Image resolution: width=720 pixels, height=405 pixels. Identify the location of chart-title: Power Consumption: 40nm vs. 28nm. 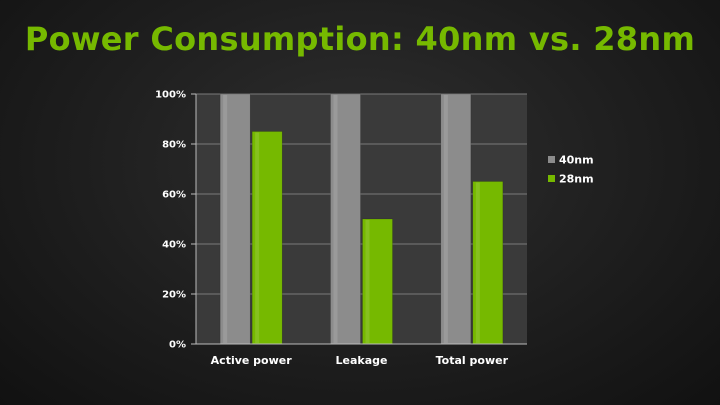
(360, 39).